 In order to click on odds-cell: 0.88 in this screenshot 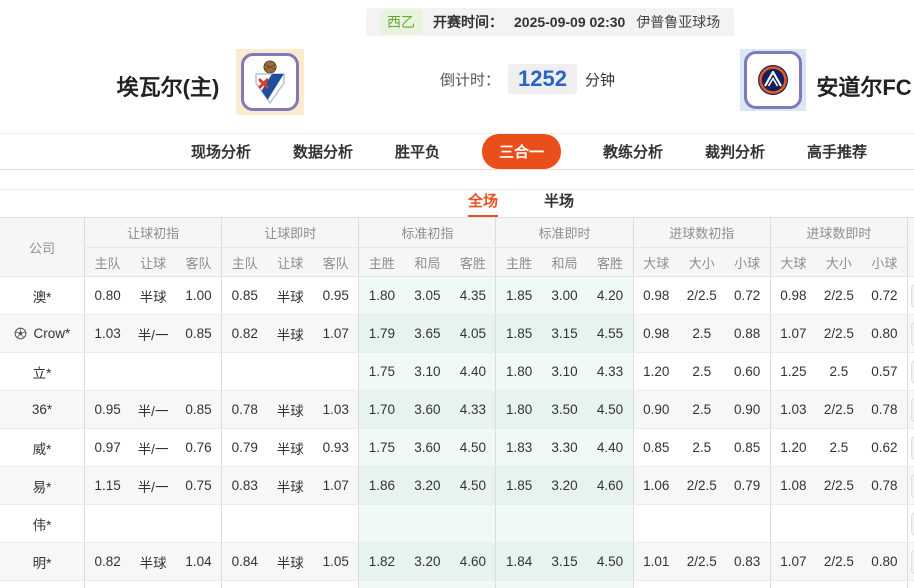, I will do `click(747, 333)`.